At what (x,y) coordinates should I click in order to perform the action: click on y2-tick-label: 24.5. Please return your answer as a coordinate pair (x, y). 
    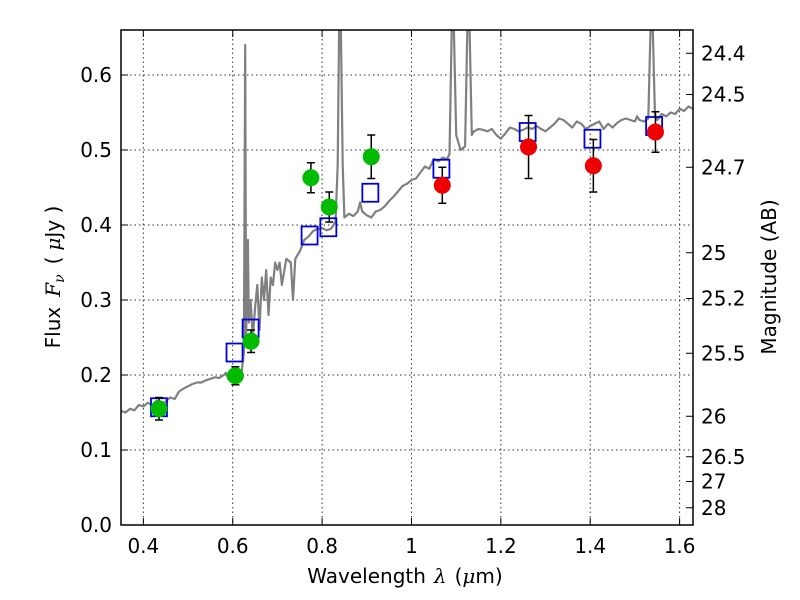
    Looking at the image, I should click on (723, 95).